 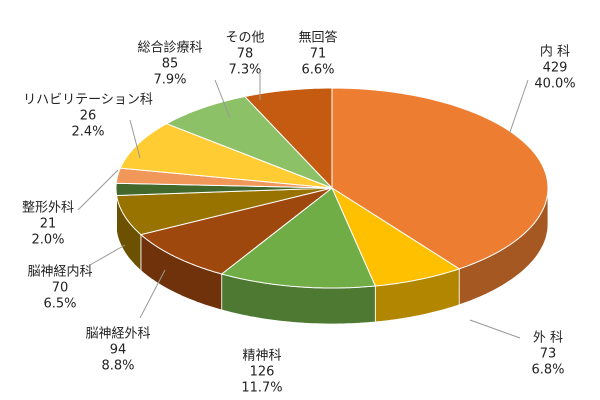 What do you see at coordinates (87, 132) in the screenshot?
I see `label-percent: 2.4%` at bounding box center [87, 132].